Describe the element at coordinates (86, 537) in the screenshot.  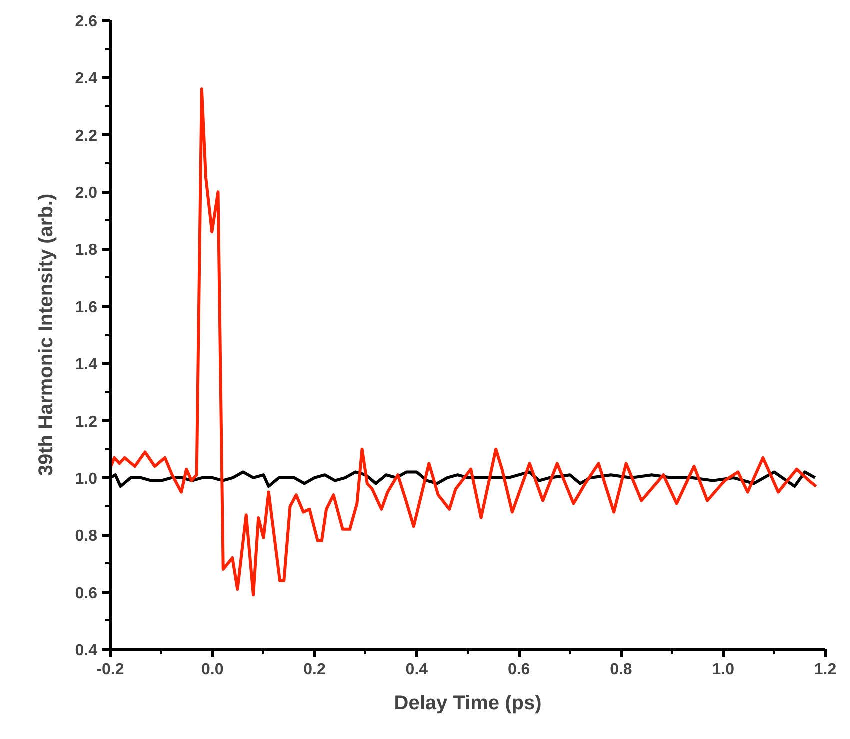
I see `y-tick-label: 0.8` at that location.